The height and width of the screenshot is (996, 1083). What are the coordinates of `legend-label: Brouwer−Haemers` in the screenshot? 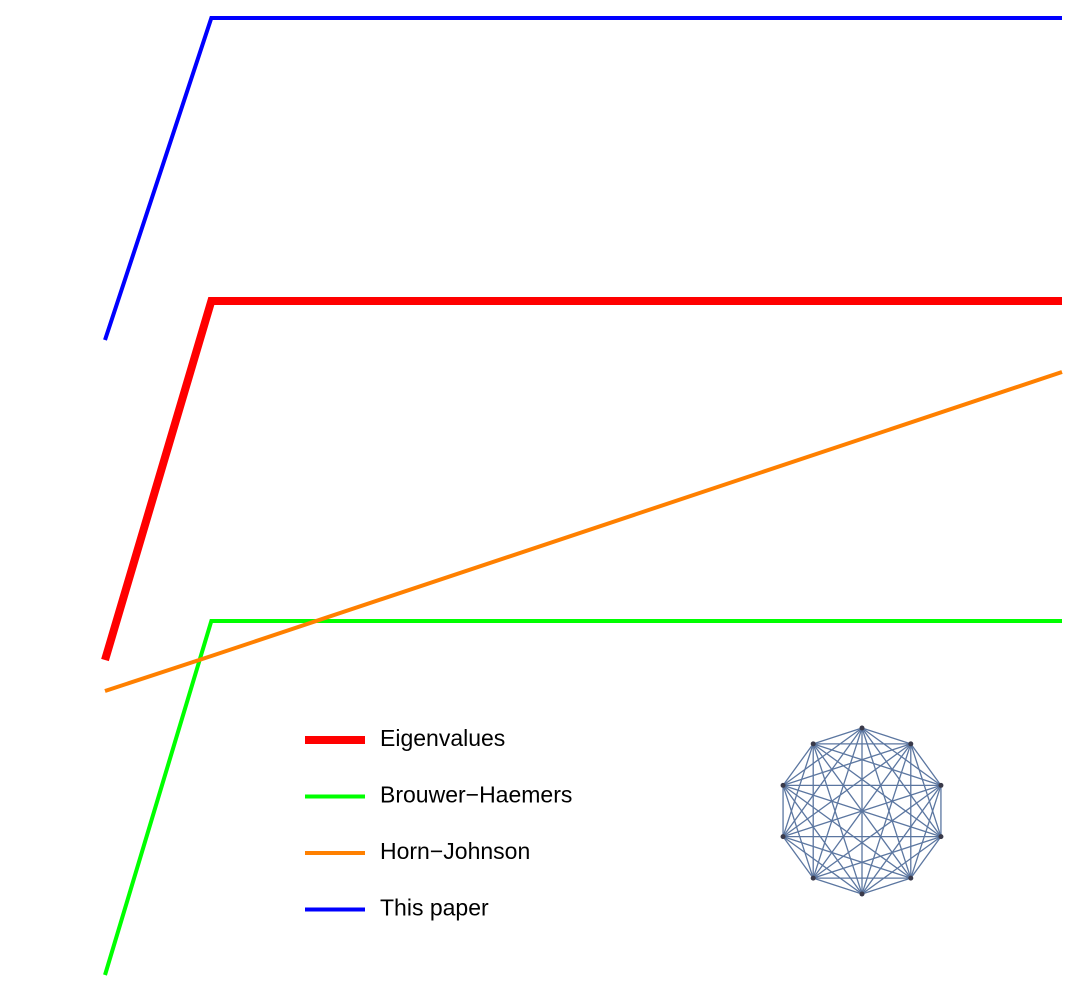 It's located at (476, 795).